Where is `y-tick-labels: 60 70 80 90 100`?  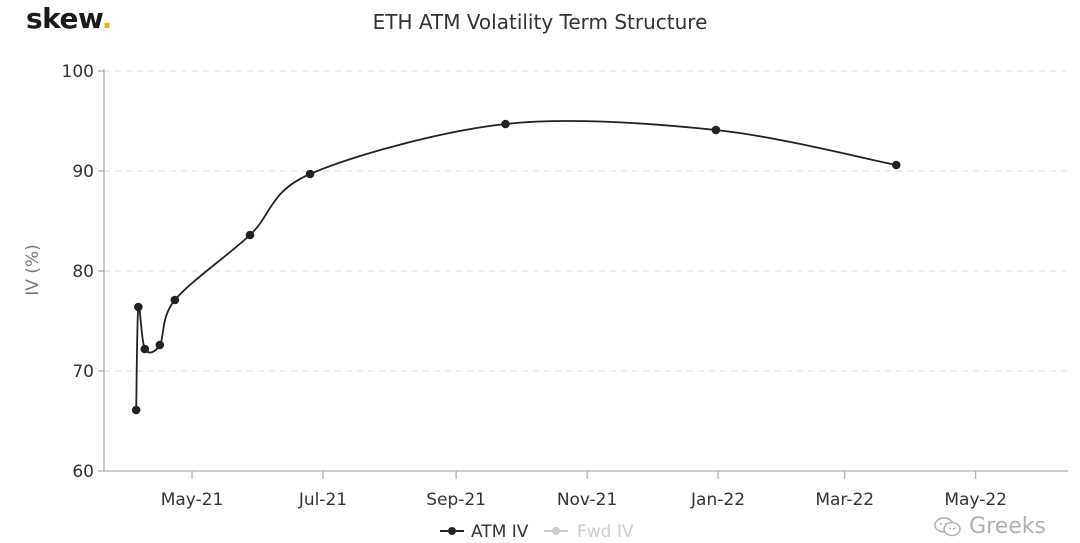 y-tick-labels: 60 70 80 90 100 is located at coordinates (78, 272).